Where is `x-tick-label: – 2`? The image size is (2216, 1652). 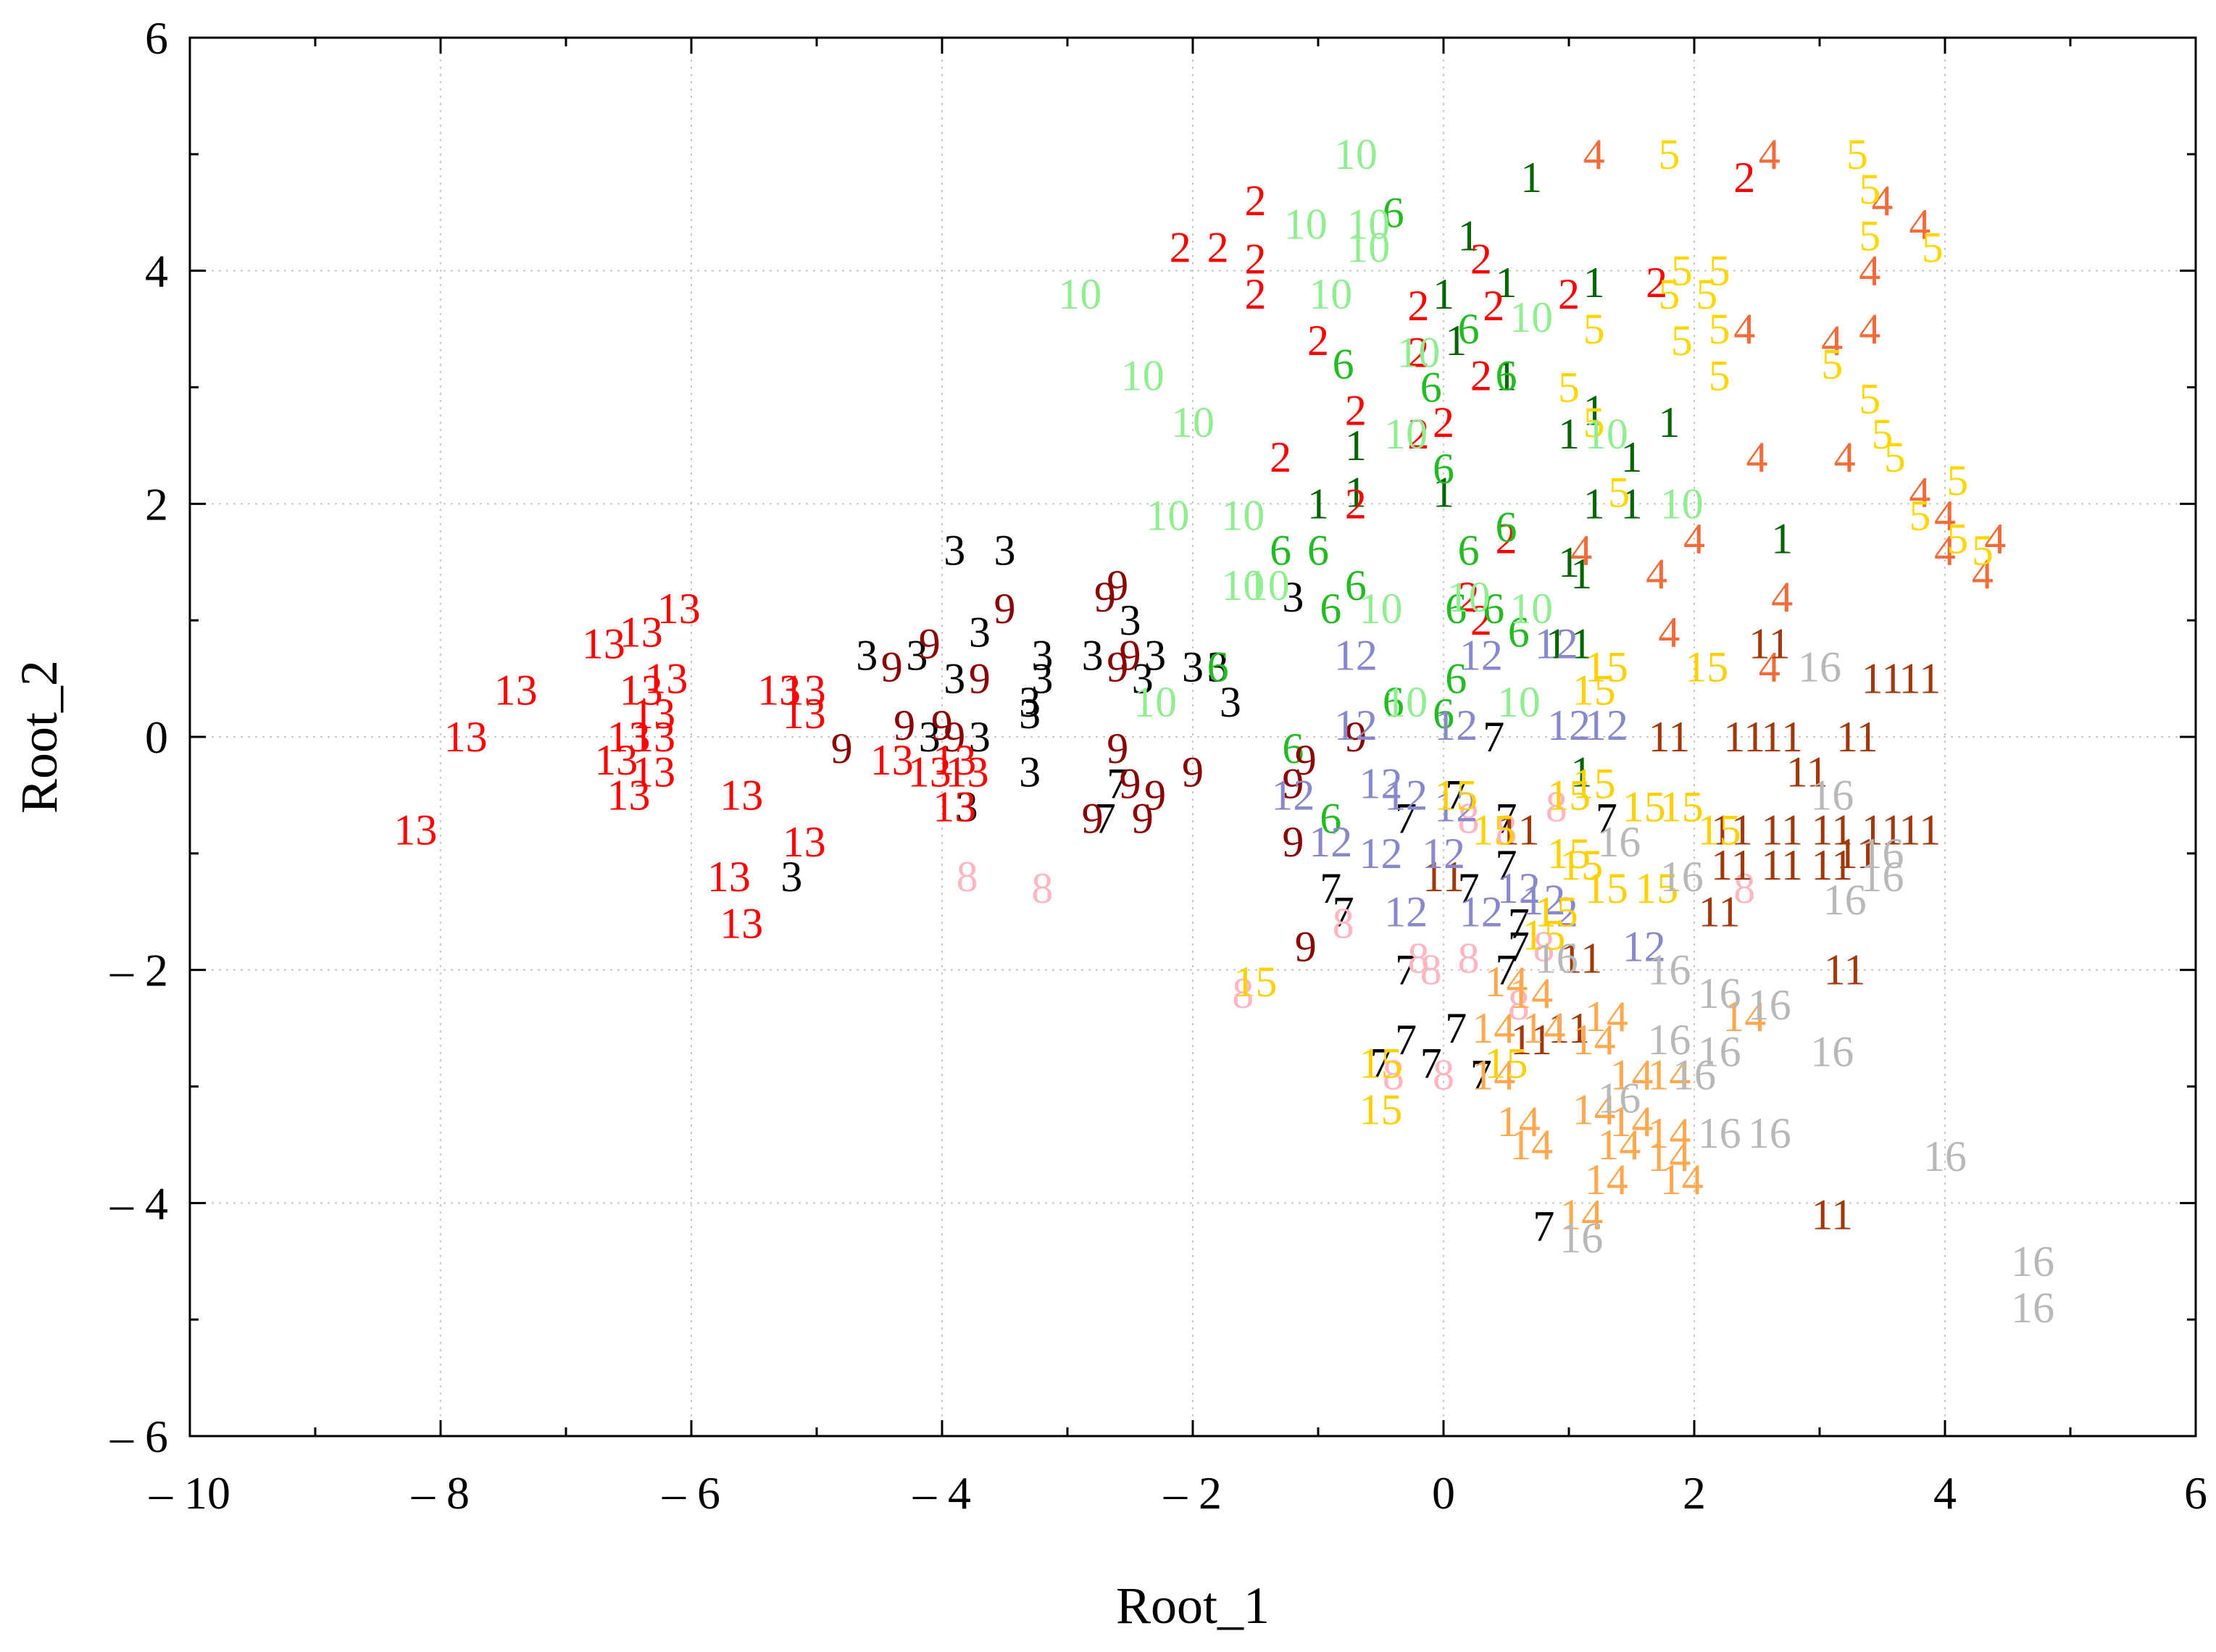 x-tick-label: – 2 is located at coordinates (1192, 1493).